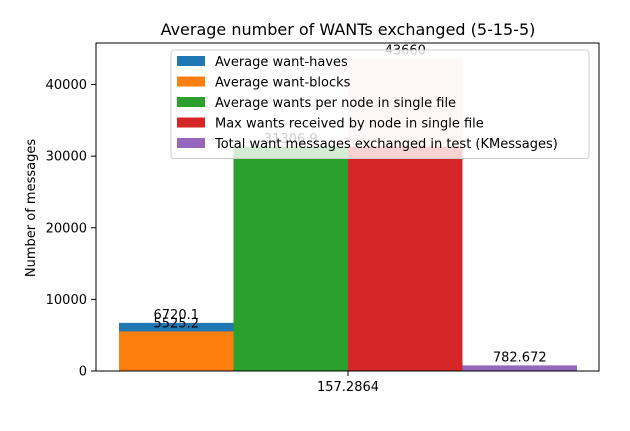 The height and width of the screenshot is (431, 630). Describe the element at coordinates (31, 208) in the screenshot. I see `y-axis-label: Number of messages` at that location.